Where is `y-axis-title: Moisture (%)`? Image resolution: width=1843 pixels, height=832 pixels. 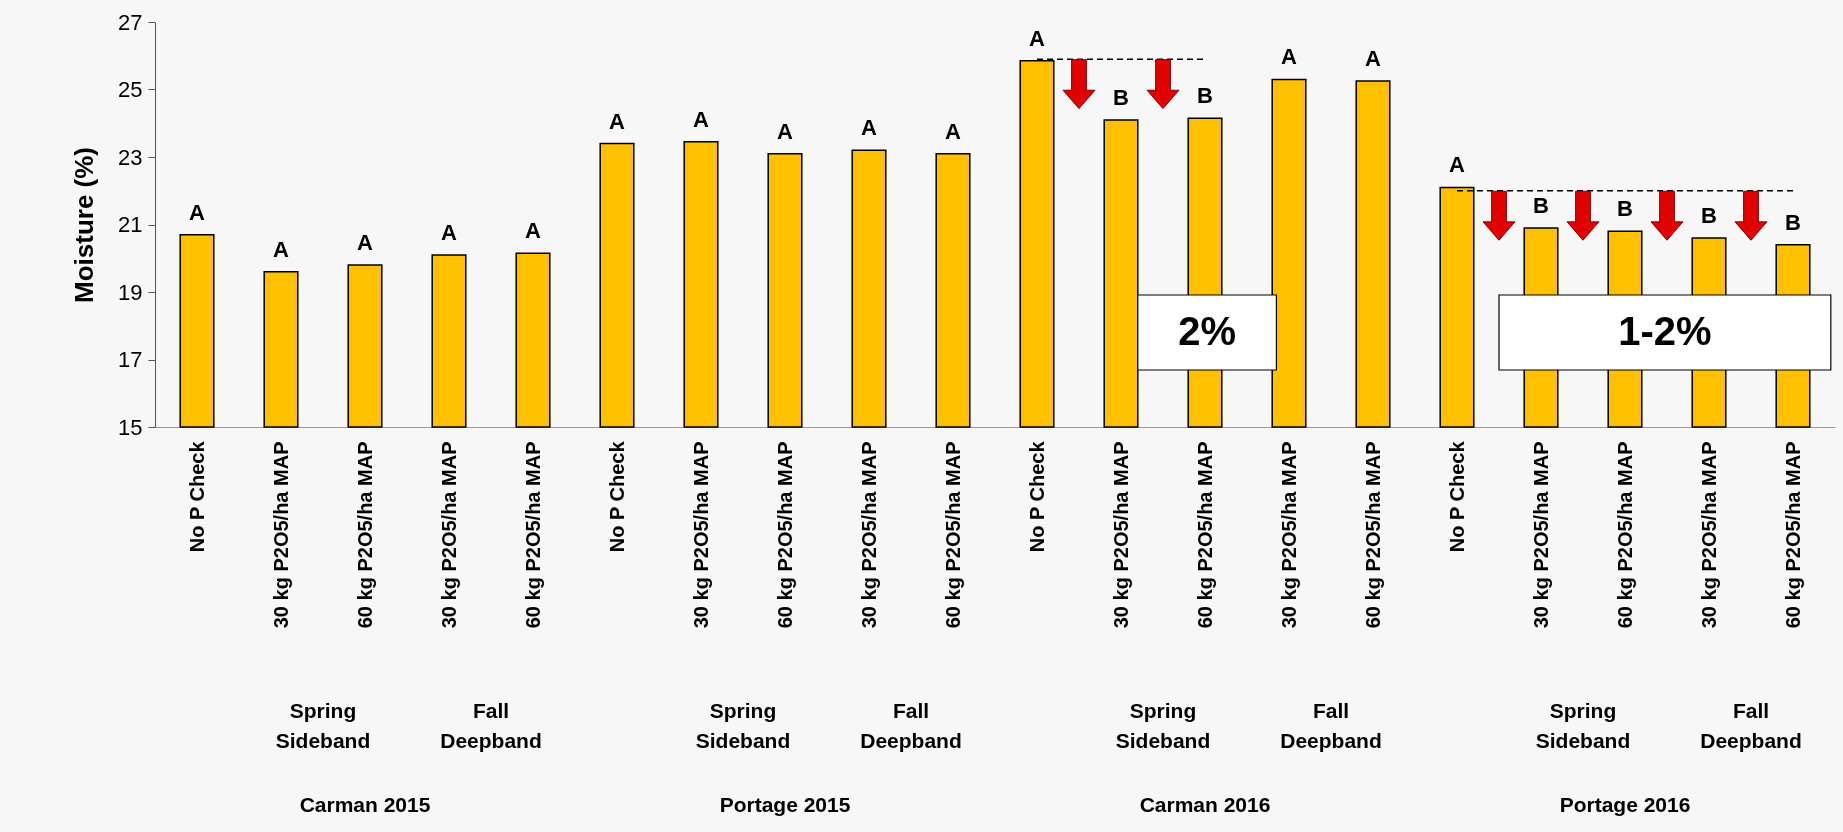
y-axis-title: Moisture (%) is located at coordinates (84, 225).